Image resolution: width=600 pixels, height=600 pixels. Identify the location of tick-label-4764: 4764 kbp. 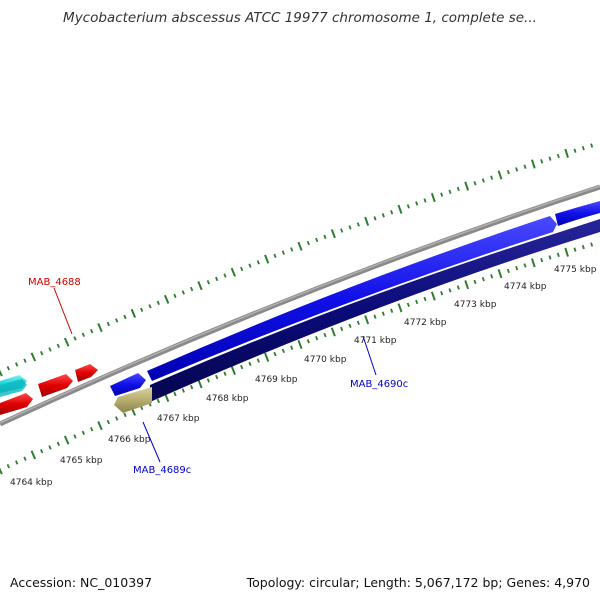
(31, 483).